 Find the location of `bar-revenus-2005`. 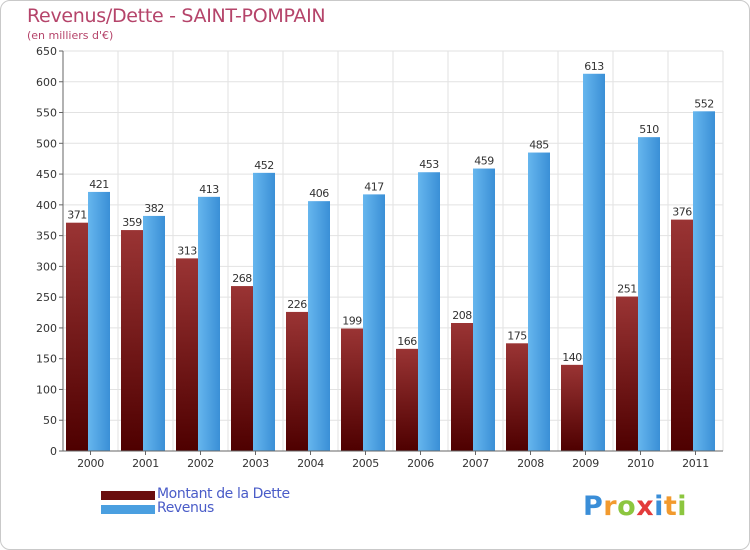

bar-revenus-2005 is located at coordinates (374, 322).